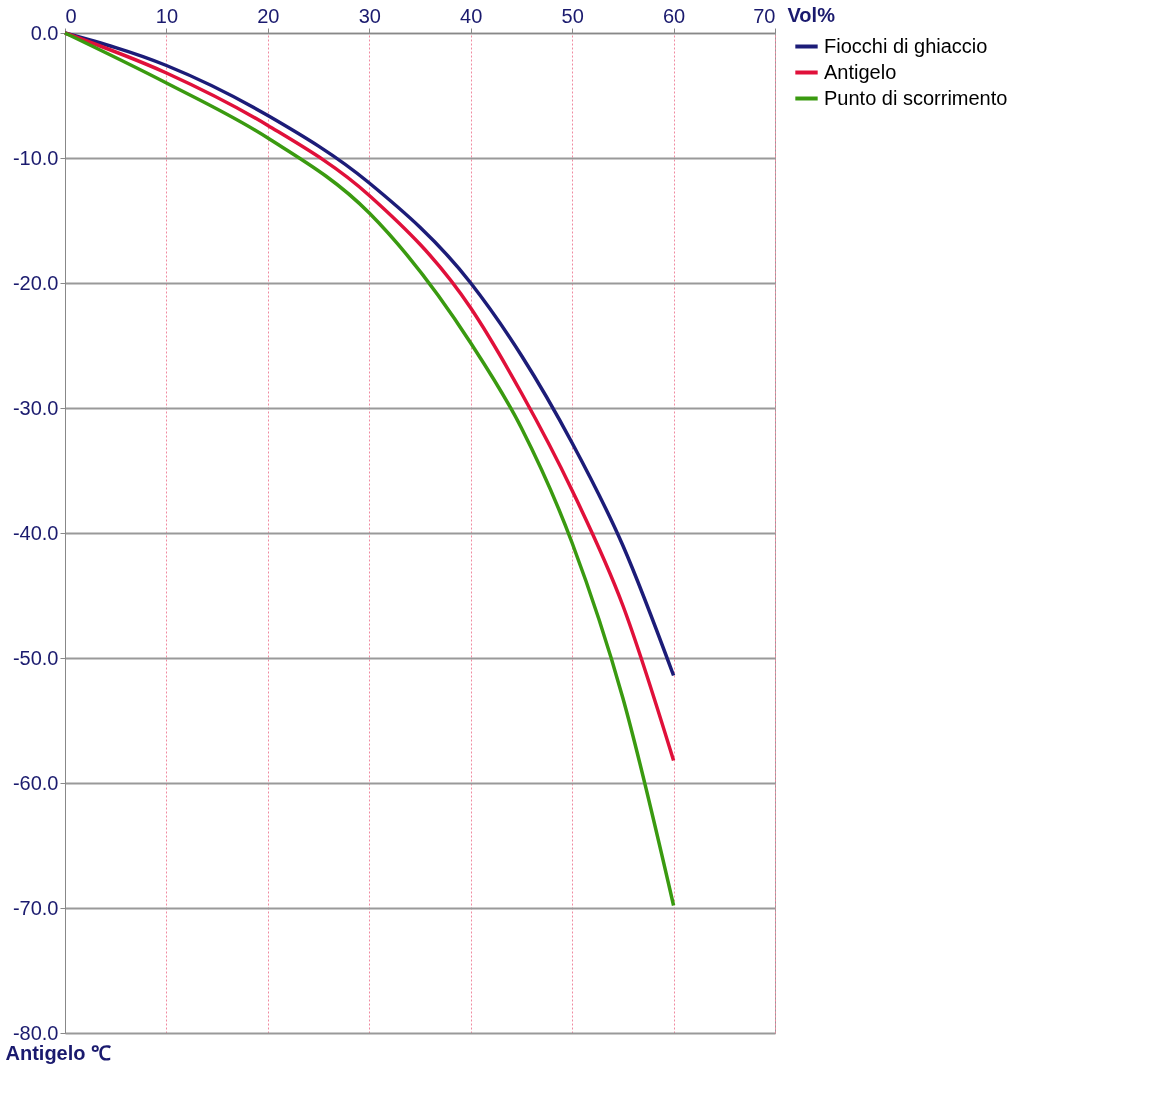  I want to click on y-tick-label: -60.0, so click(35, 782).